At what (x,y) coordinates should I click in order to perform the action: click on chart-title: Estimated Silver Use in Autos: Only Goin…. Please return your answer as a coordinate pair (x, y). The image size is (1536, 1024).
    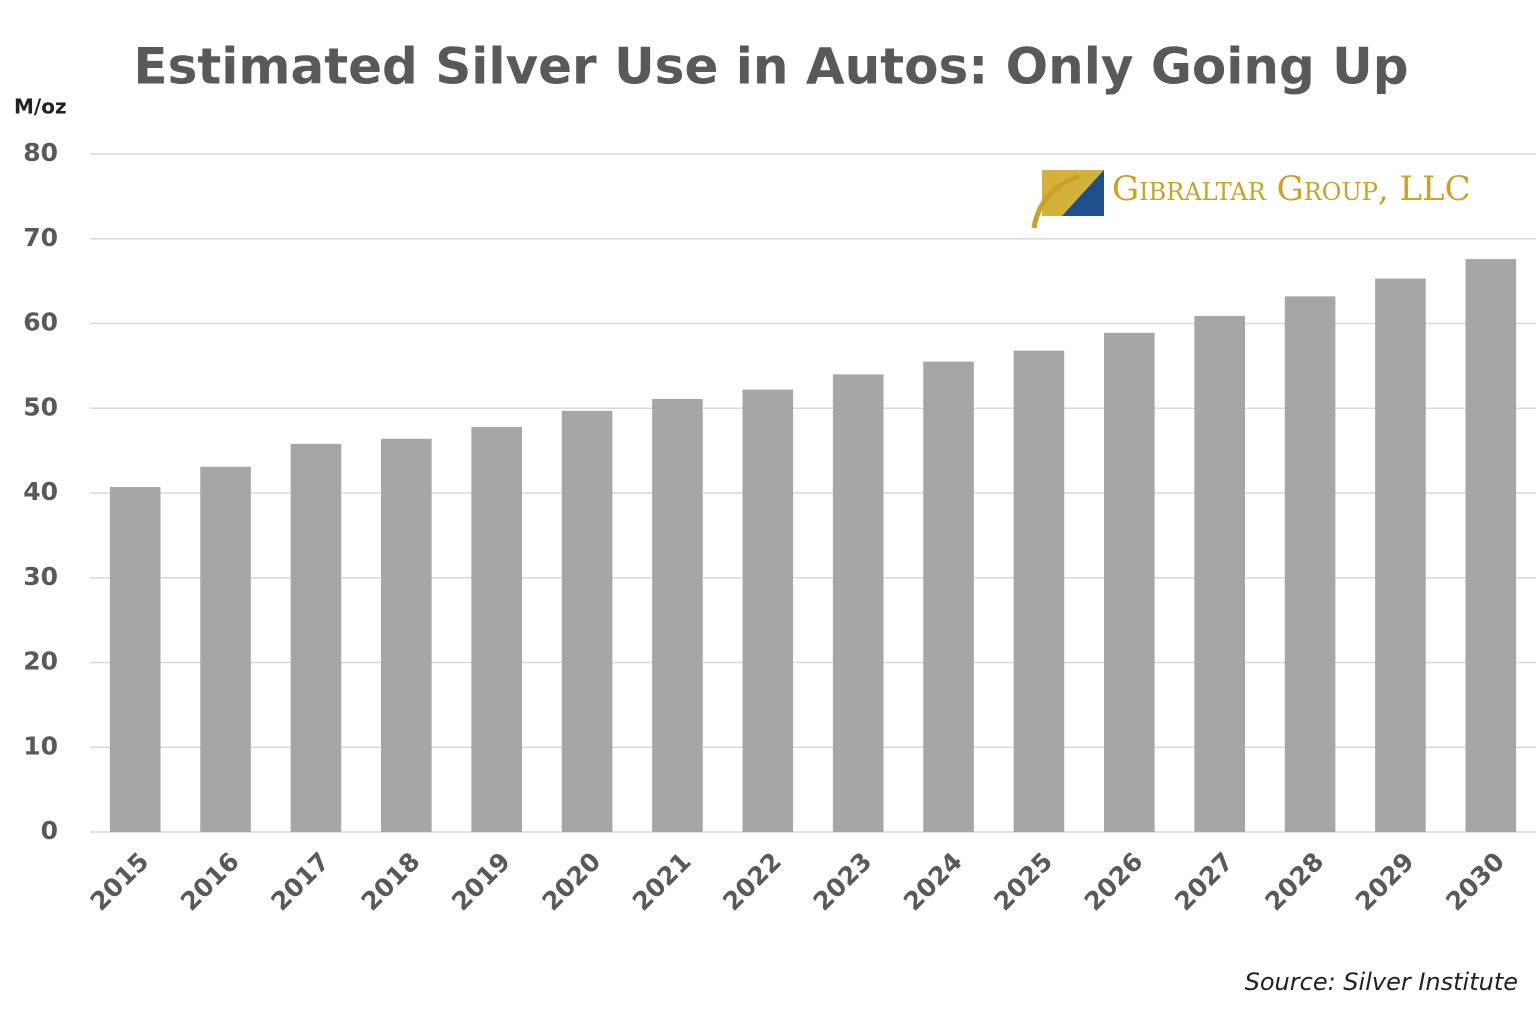
    Looking at the image, I should click on (770, 67).